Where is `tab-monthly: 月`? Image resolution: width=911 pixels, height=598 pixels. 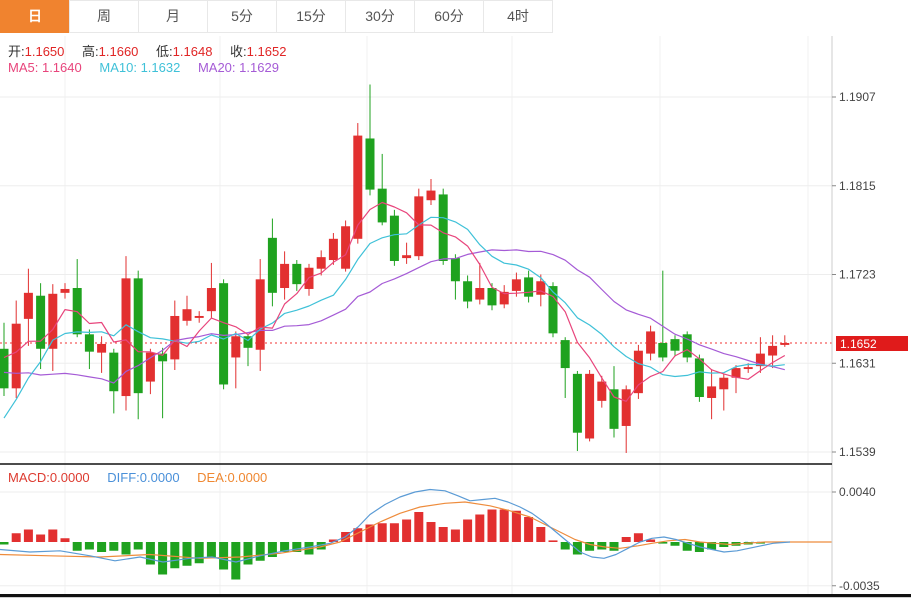 tab-monthly: 月 is located at coordinates (173, 16).